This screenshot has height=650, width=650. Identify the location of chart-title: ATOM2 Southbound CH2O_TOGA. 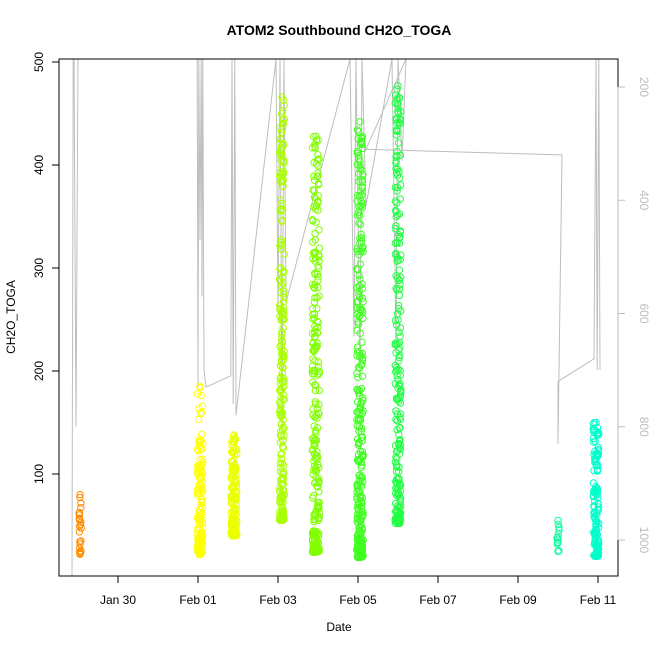
(339, 30).